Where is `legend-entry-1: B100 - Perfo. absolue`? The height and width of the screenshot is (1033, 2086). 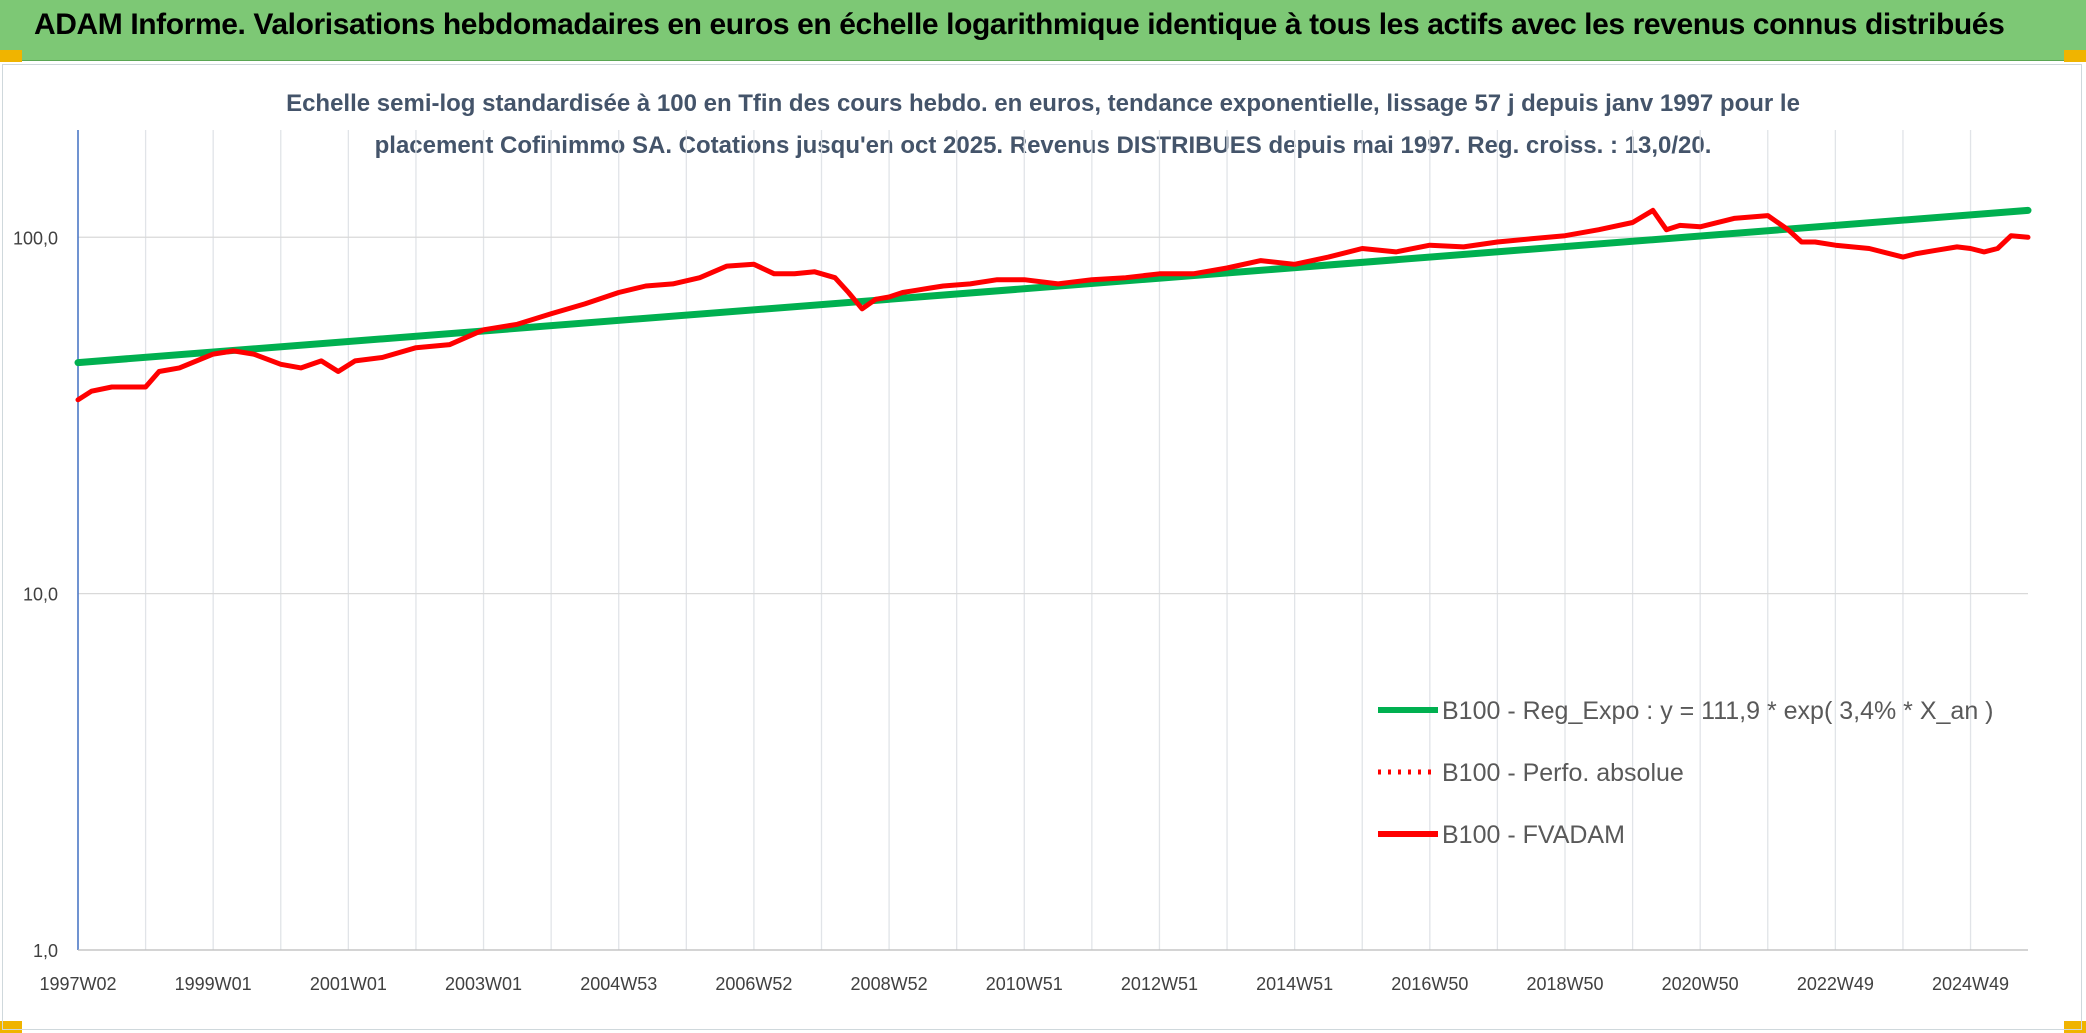
legend-entry-1: B100 - Perfo. absolue is located at coordinates (1563, 773).